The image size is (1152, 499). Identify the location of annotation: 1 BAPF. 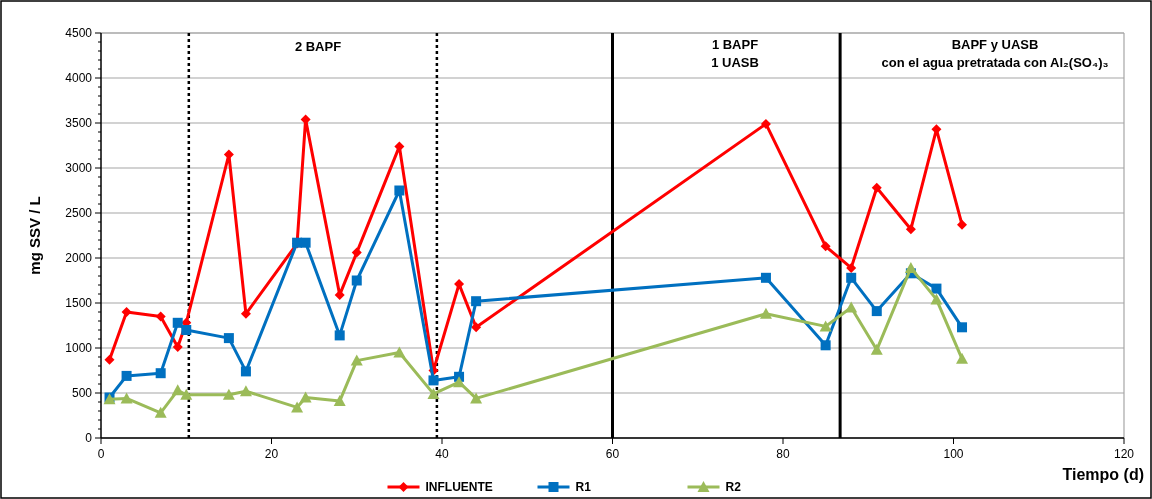
(735, 44).